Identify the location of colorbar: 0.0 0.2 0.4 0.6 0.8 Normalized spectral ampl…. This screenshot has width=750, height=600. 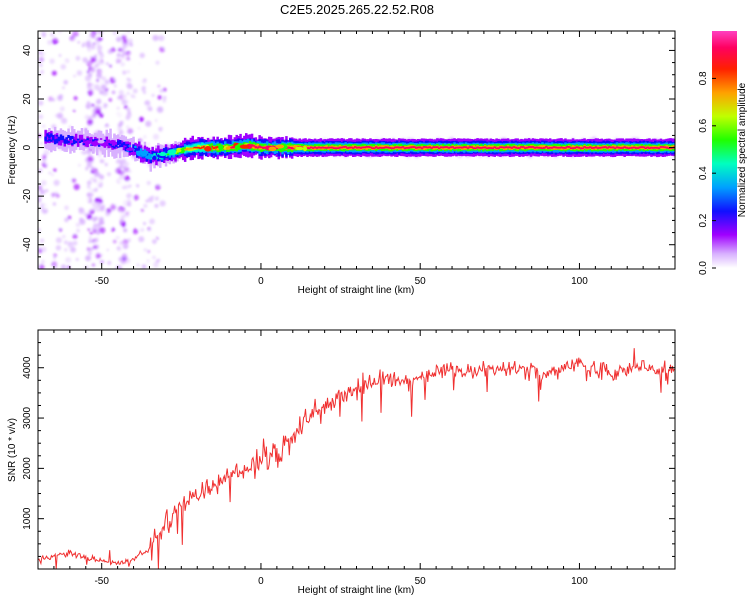
(723, 153).